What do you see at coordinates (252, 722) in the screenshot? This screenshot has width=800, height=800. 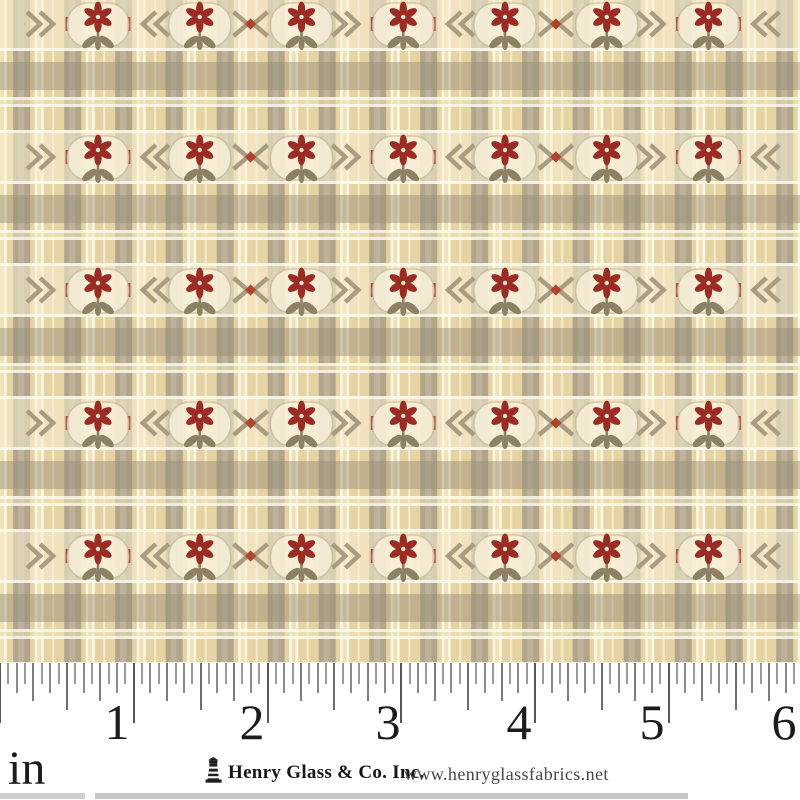 I see `ruler-number: 2` at bounding box center [252, 722].